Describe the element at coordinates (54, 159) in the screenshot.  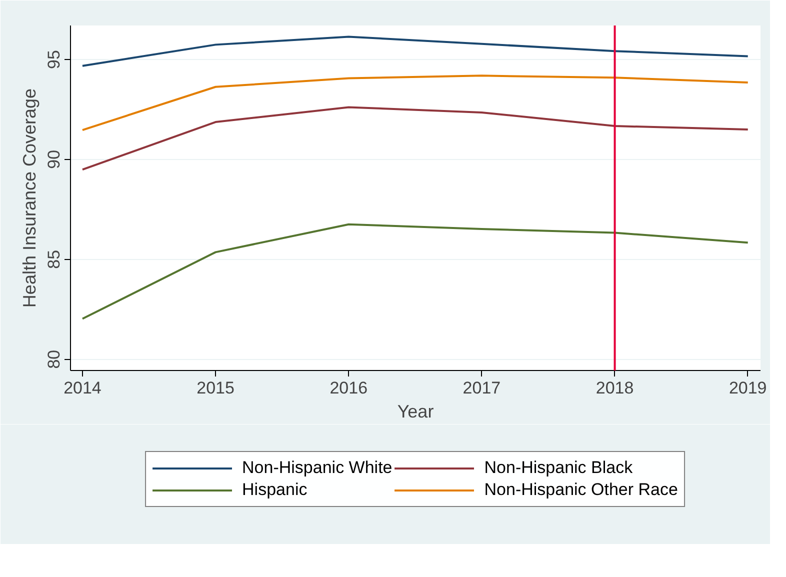
I see `y-tick-label: 90` at that location.